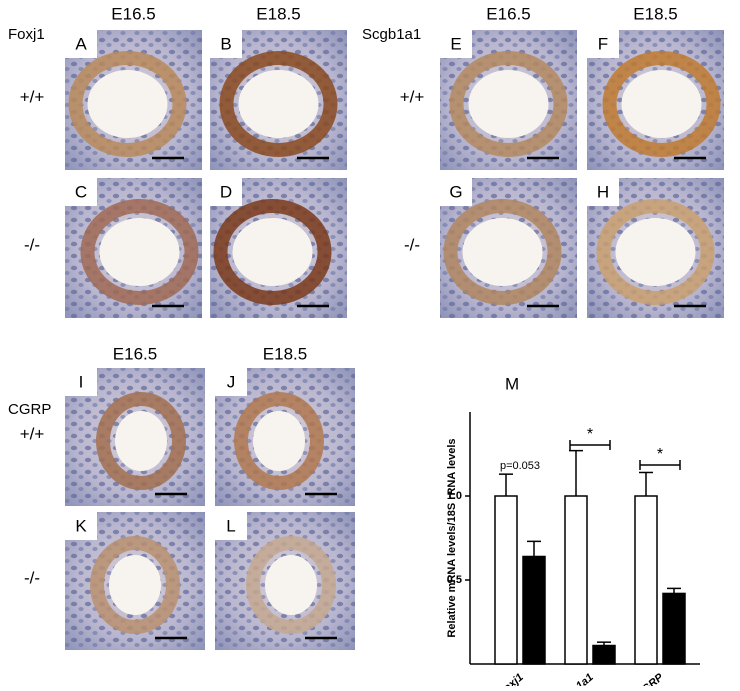 The height and width of the screenshot is (691, 740). Describe the element at coordinates (26, 34) in the screenshot. I see `group-label: Foxj1` at that location.